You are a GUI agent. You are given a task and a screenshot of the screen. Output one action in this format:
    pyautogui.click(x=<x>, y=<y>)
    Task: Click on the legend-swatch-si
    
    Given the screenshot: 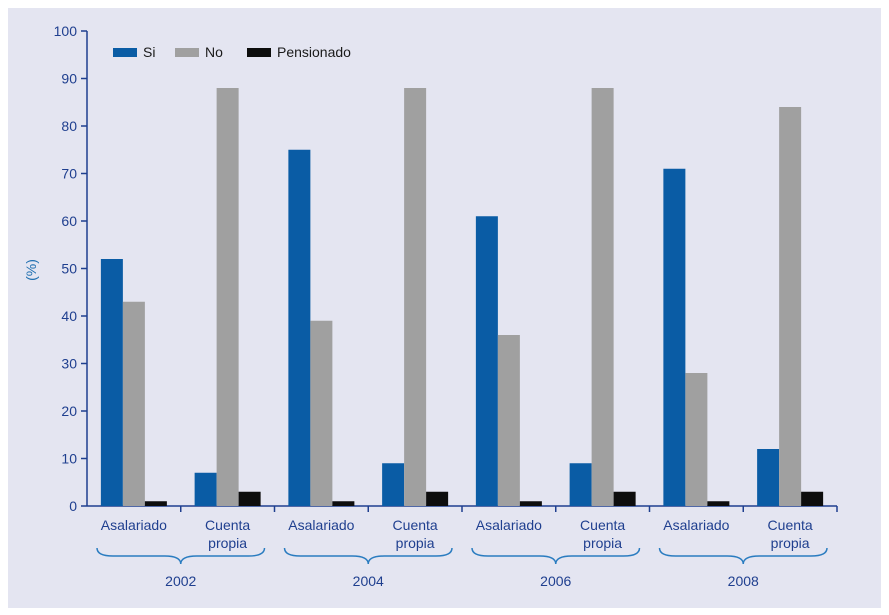 What is the action you would take?
    pyautogui.click(x=125, y=52)
    